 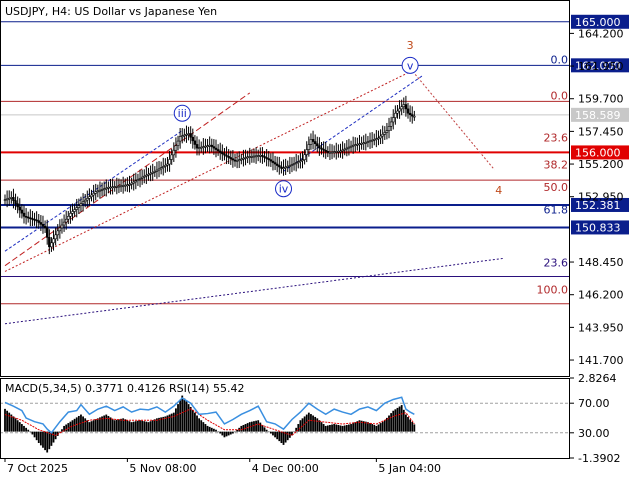 I want to click on price-tick-label: 159.700, so click(x=601, y=99).